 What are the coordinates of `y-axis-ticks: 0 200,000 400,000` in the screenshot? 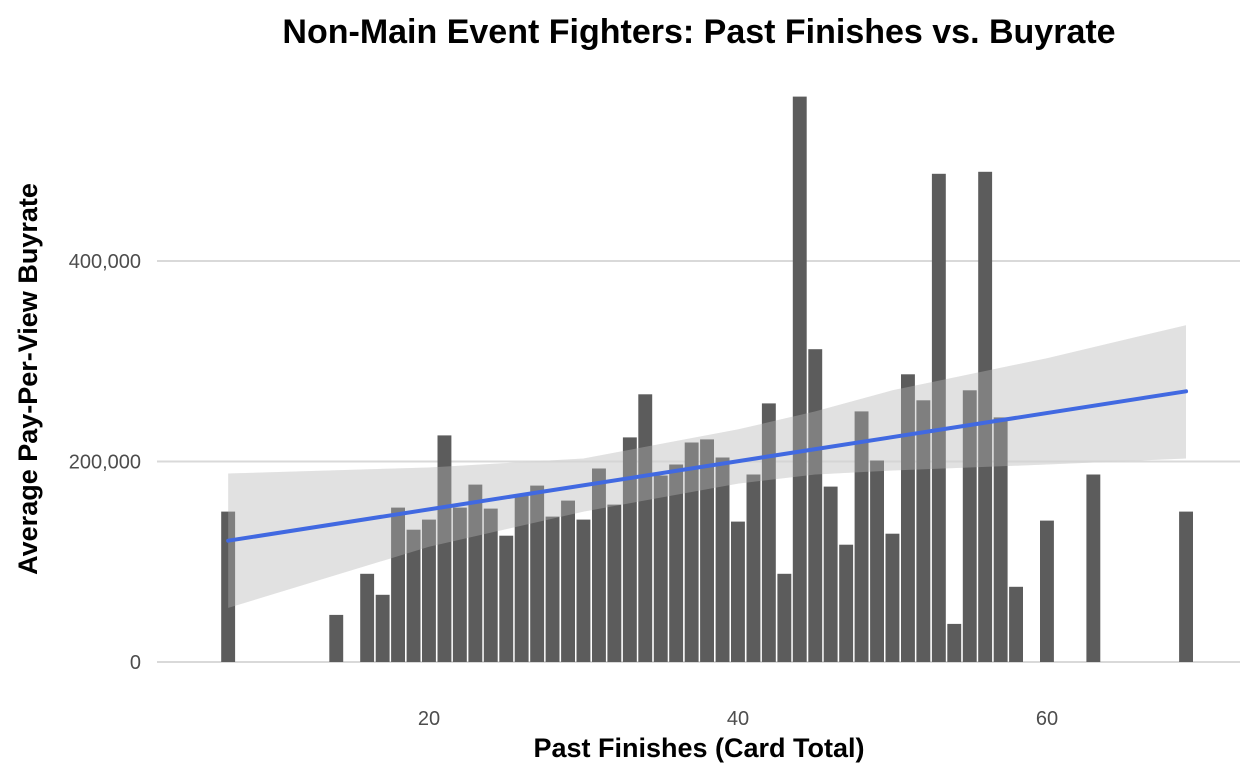 It's located at (105, 462).